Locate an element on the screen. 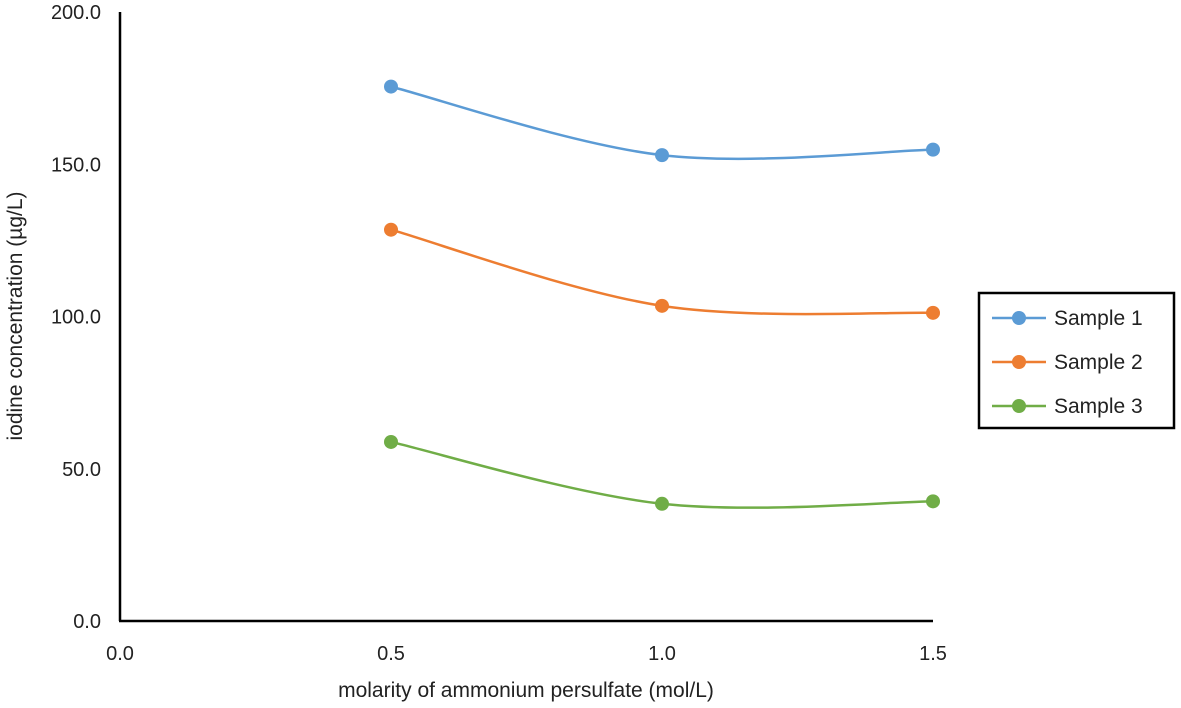  y-tick-label: 150.0 is located at coordinates (76, 165).